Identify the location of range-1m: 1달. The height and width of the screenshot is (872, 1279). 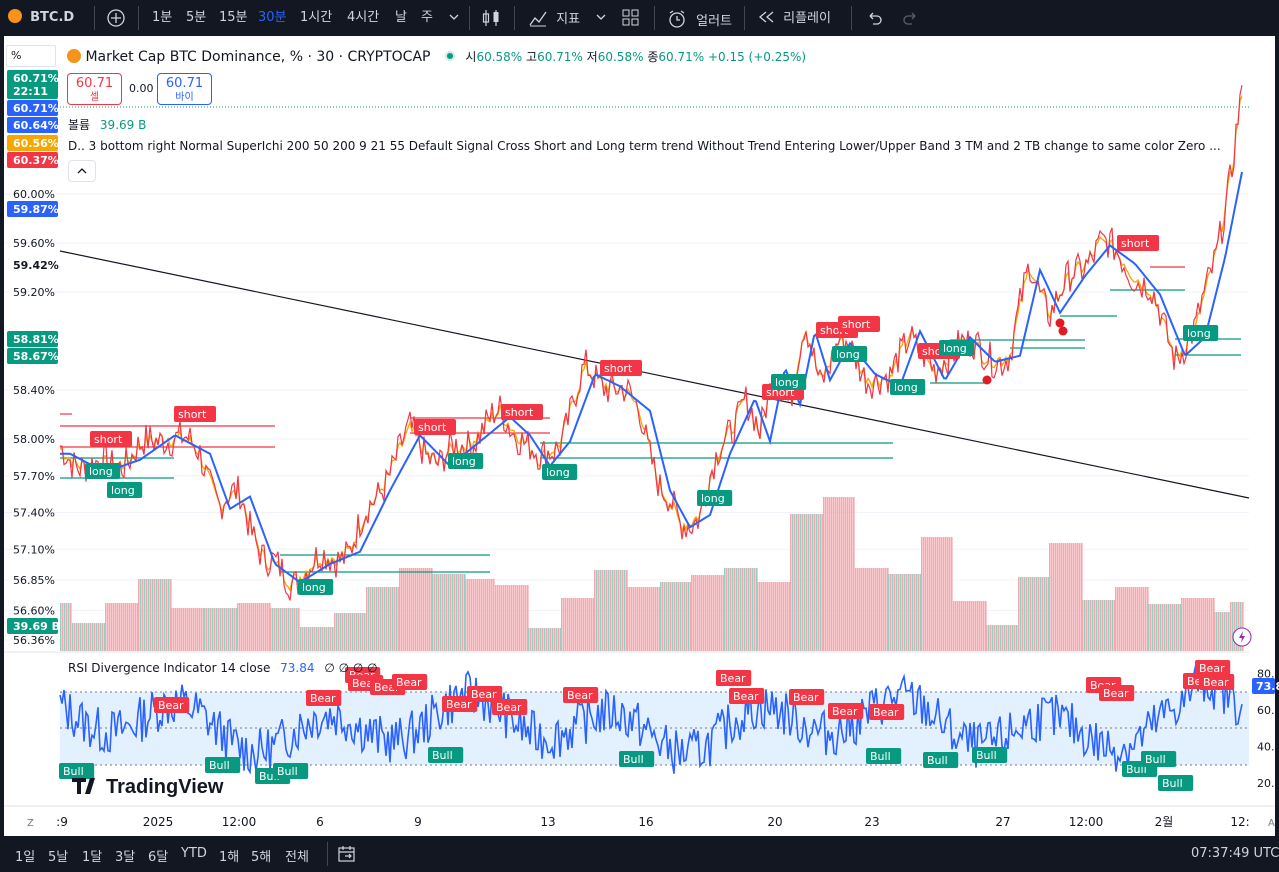
(92, 857).